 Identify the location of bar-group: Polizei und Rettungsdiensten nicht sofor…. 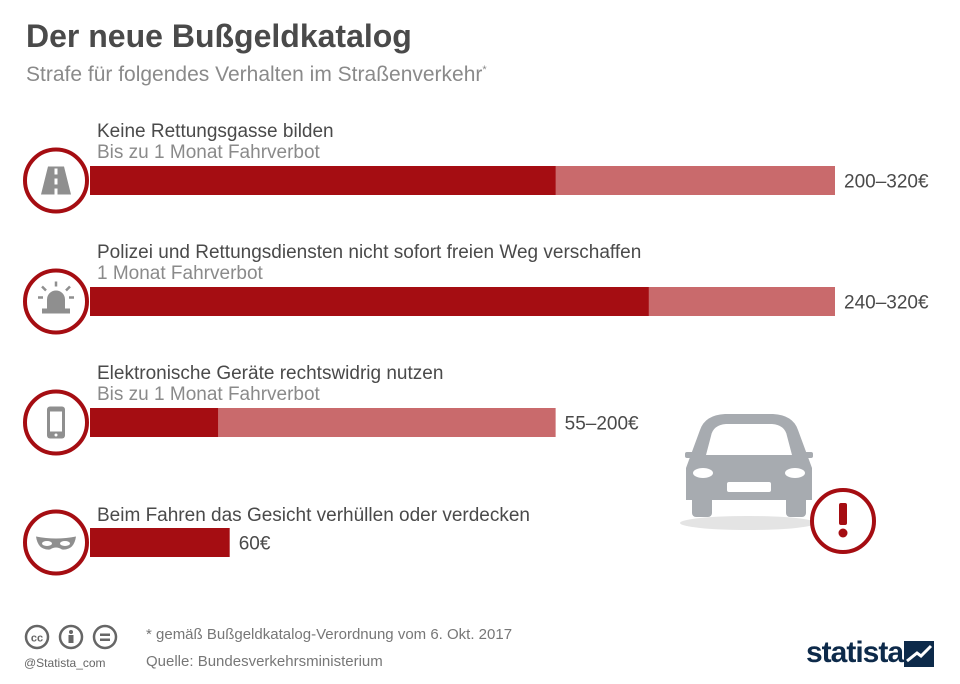
(476, 288).